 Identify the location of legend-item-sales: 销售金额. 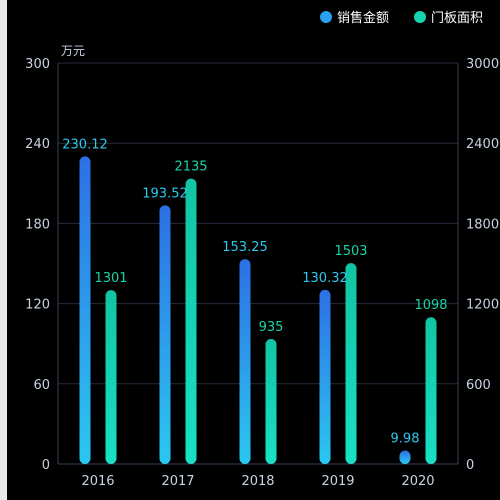
(354, 18).